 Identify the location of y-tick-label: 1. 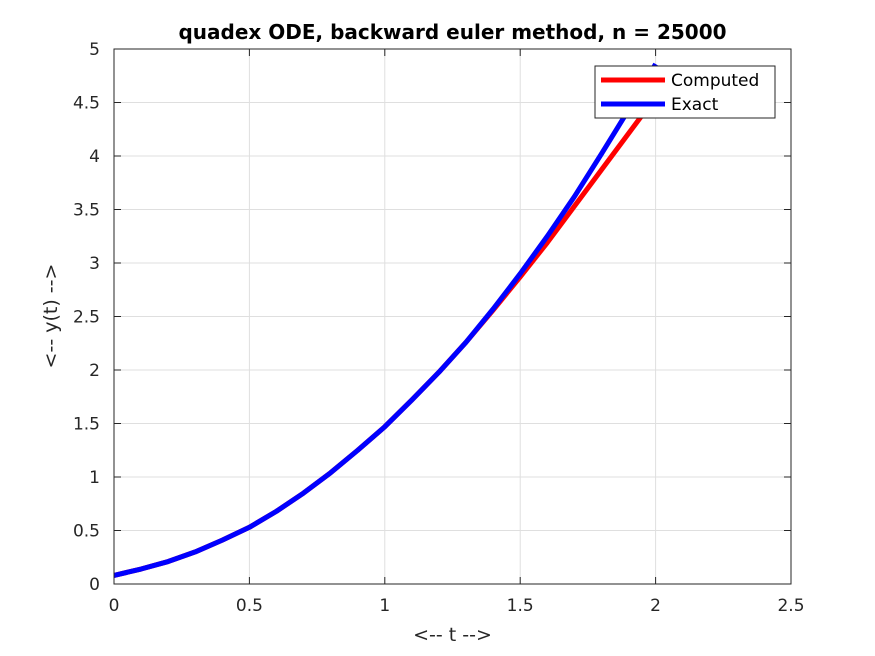
(94, 478).